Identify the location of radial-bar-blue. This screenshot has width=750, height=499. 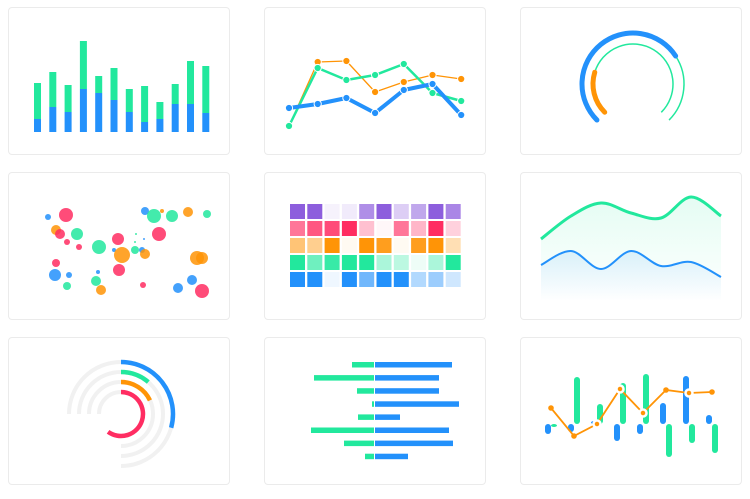
(148, 394).